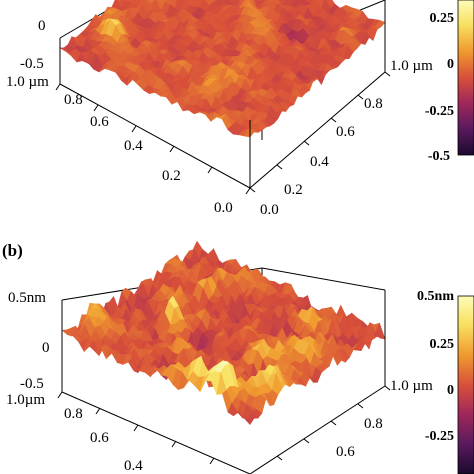 This screenshot has height=474, width=474. Describe the element at coordinates (345, 452) in the screenshot. I see `panel-b-x-tick: 0.6` at that location.